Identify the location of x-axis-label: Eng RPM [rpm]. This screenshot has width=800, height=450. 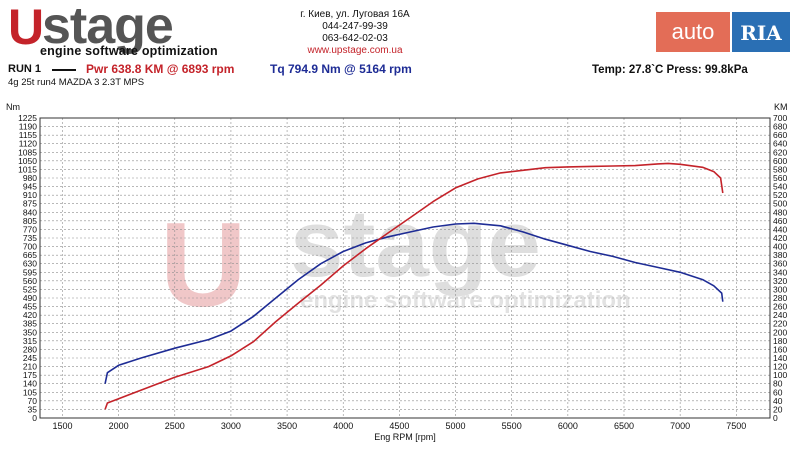
(405, 437).